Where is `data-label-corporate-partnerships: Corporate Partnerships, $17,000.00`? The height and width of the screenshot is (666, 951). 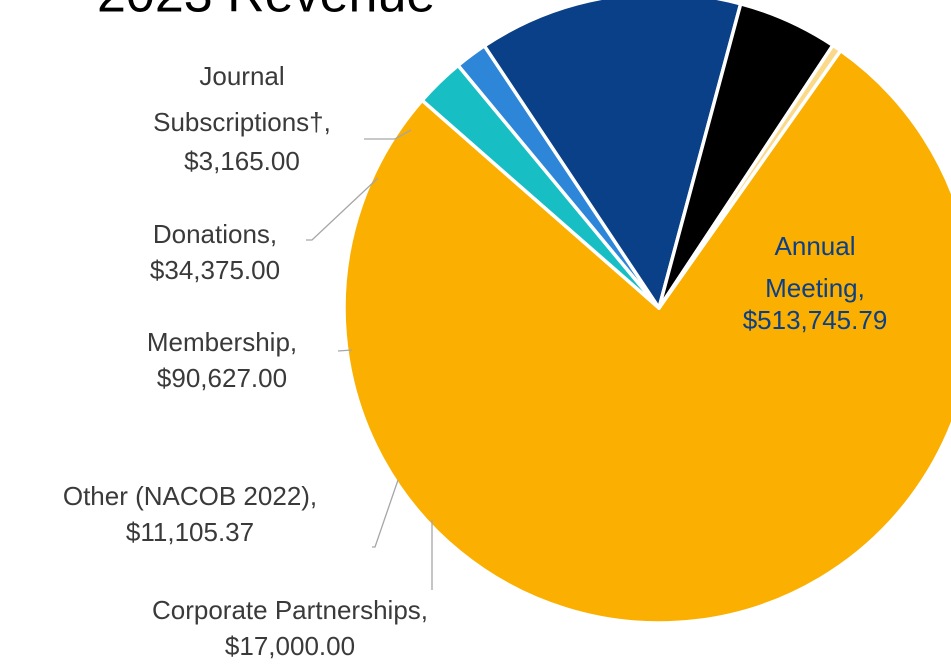
data-label-corporate-partnerships: Corporate Partnerships, $17,000.00 is located at coordinates (290, 628).